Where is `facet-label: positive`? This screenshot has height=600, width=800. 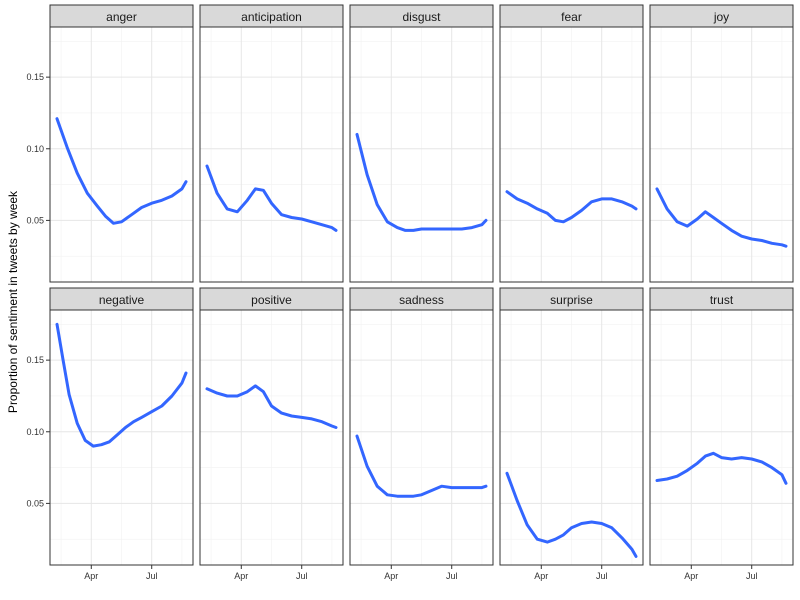
facet-label: positive is located at coordinates (271, 300).